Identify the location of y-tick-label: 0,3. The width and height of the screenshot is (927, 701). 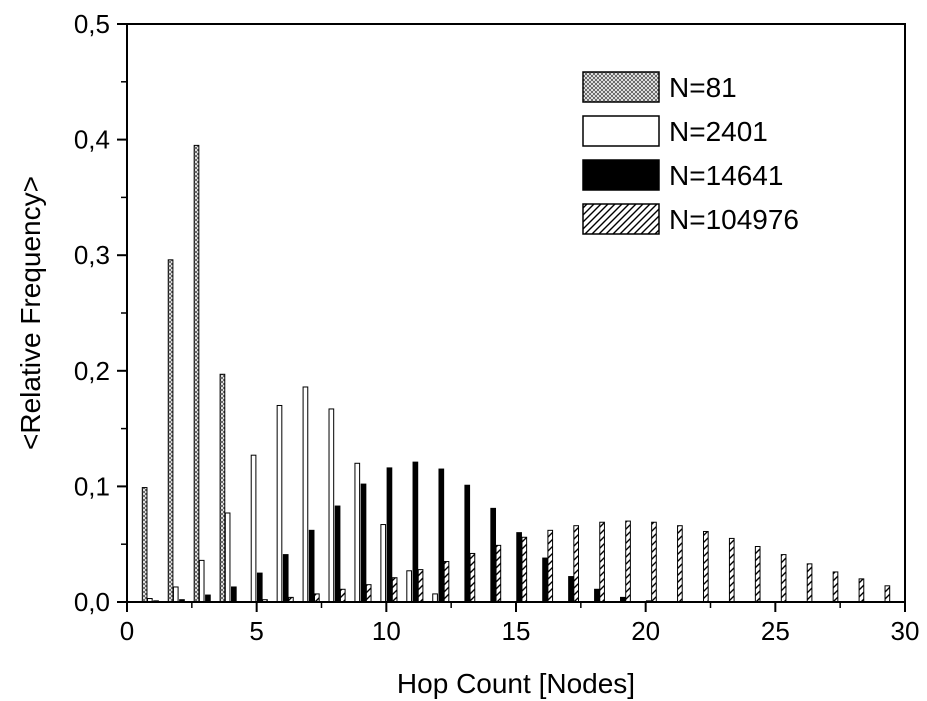
(92, 255).